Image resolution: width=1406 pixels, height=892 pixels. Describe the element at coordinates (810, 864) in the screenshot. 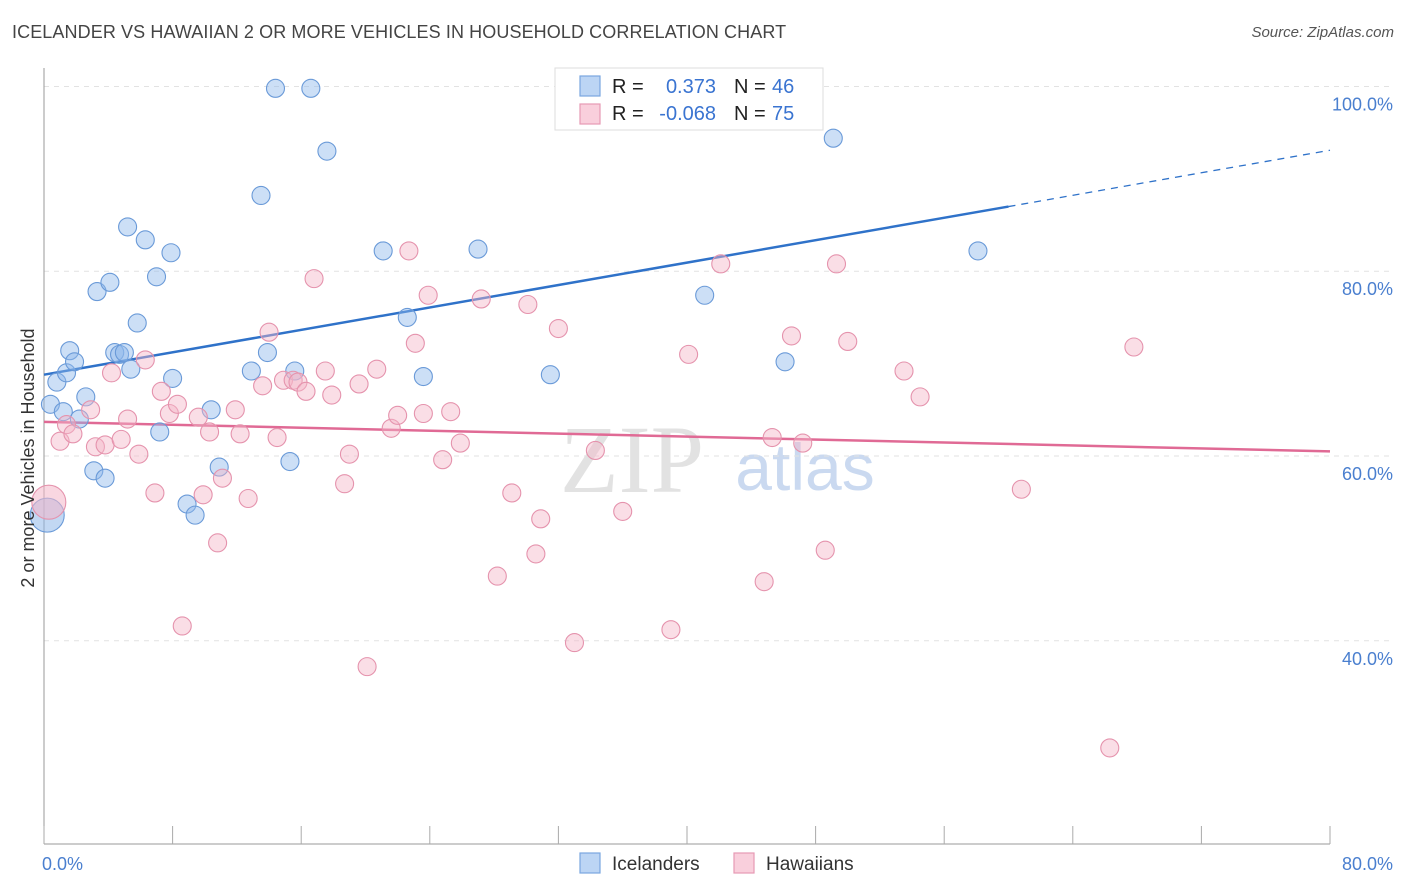

I see `bottom-legend-label-hawaiians: Hawaiians` at that location.